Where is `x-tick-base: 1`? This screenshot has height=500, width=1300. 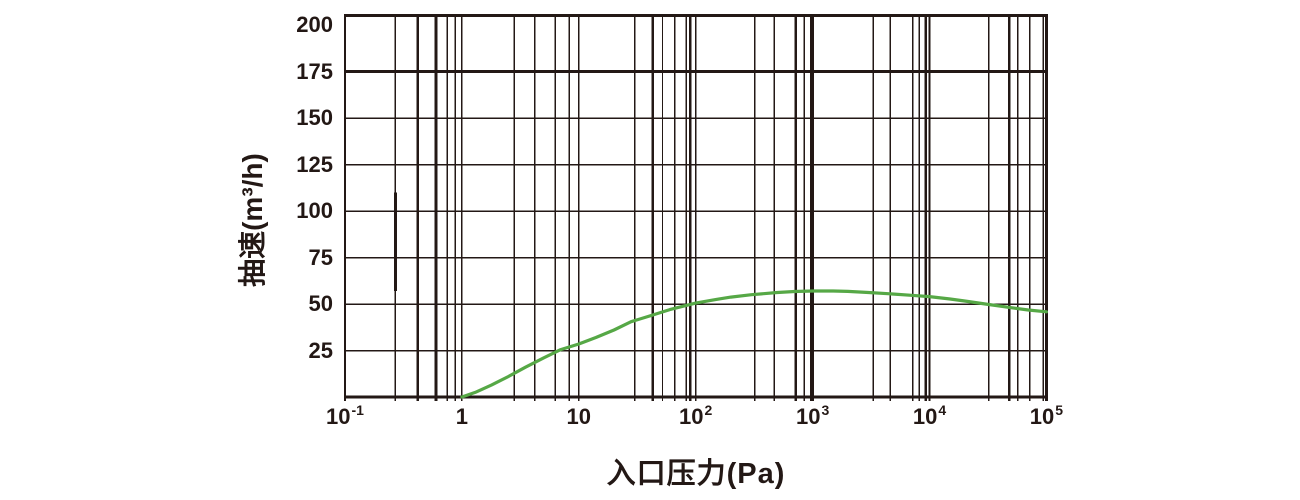
x-tick-base: 1 is located at coordinates (462, 416).